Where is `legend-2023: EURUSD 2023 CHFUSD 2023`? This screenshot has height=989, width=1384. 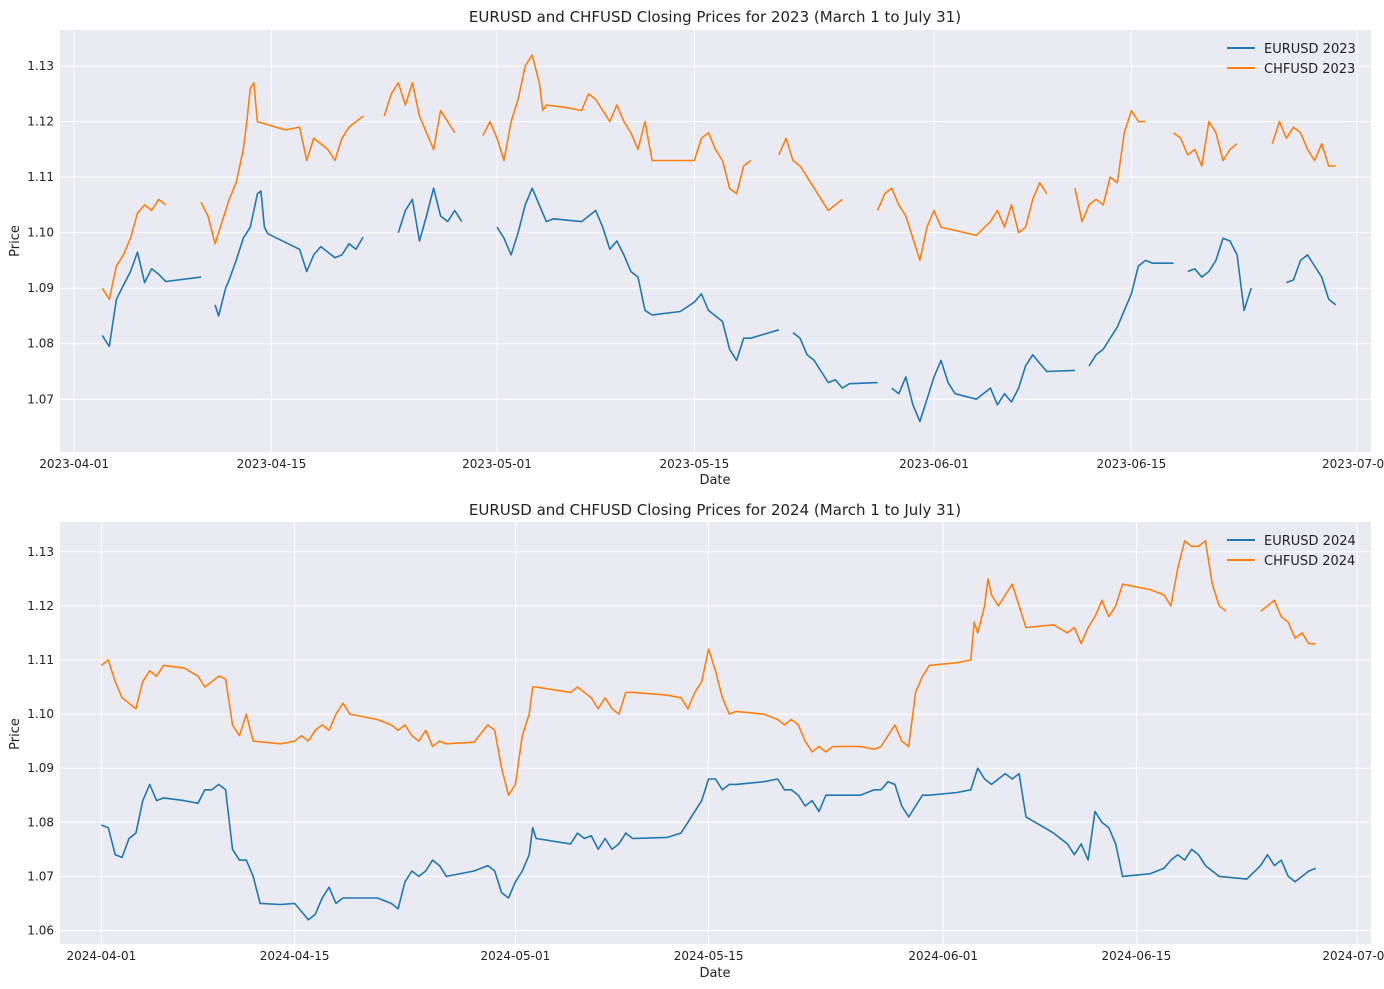
legend-2023: EURUSD 2023 CHFUSD 2023 is located at coordinates (1291, 59).